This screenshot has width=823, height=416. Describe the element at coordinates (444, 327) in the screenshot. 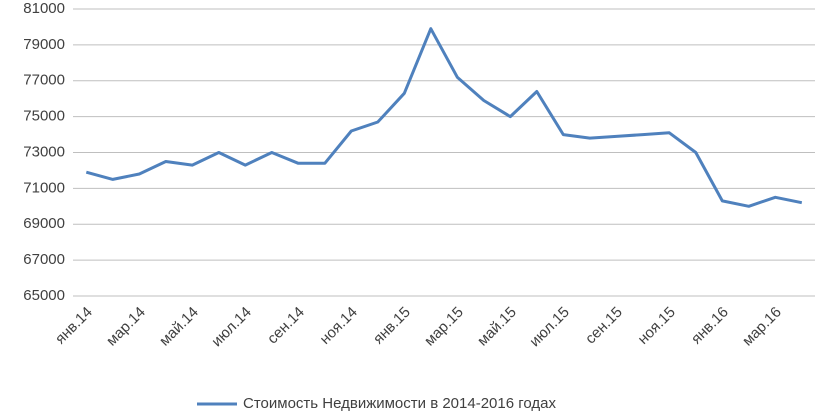

I see `x-tick-label: мар.15` at that location.